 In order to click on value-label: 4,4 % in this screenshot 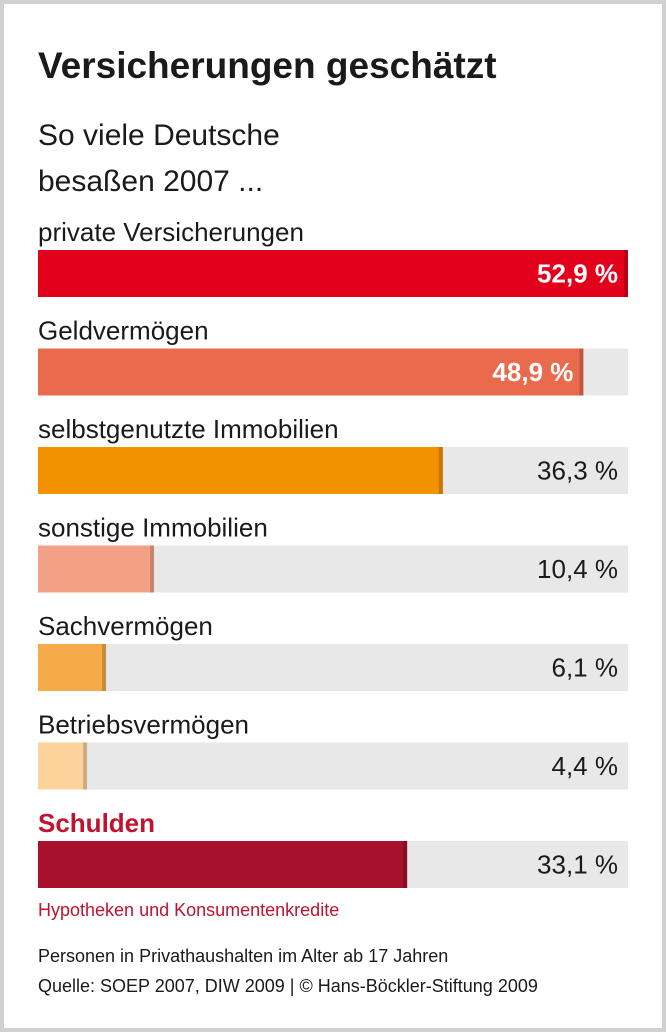, I will do `click(585, 766)`.